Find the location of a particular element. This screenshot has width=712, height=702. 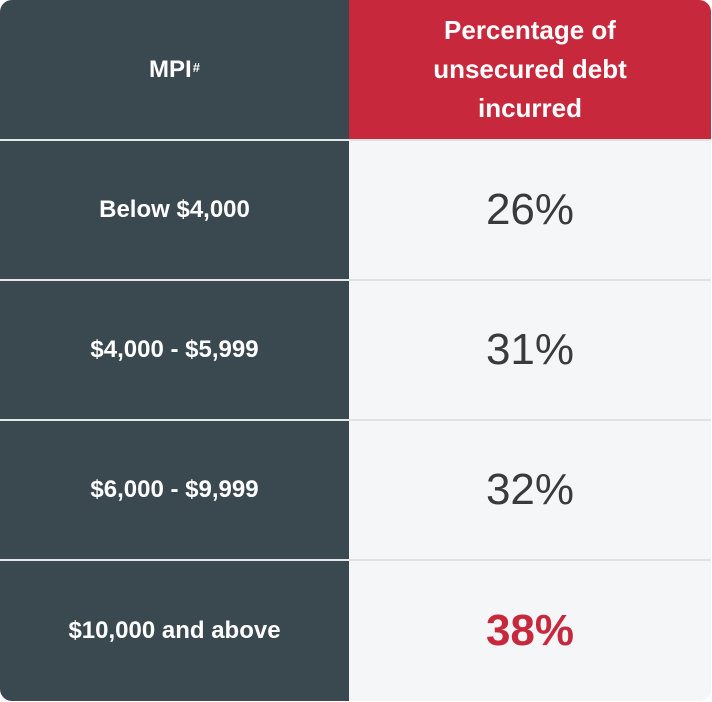

header-mpi-label: MPI is located at coordinates (170, 69).